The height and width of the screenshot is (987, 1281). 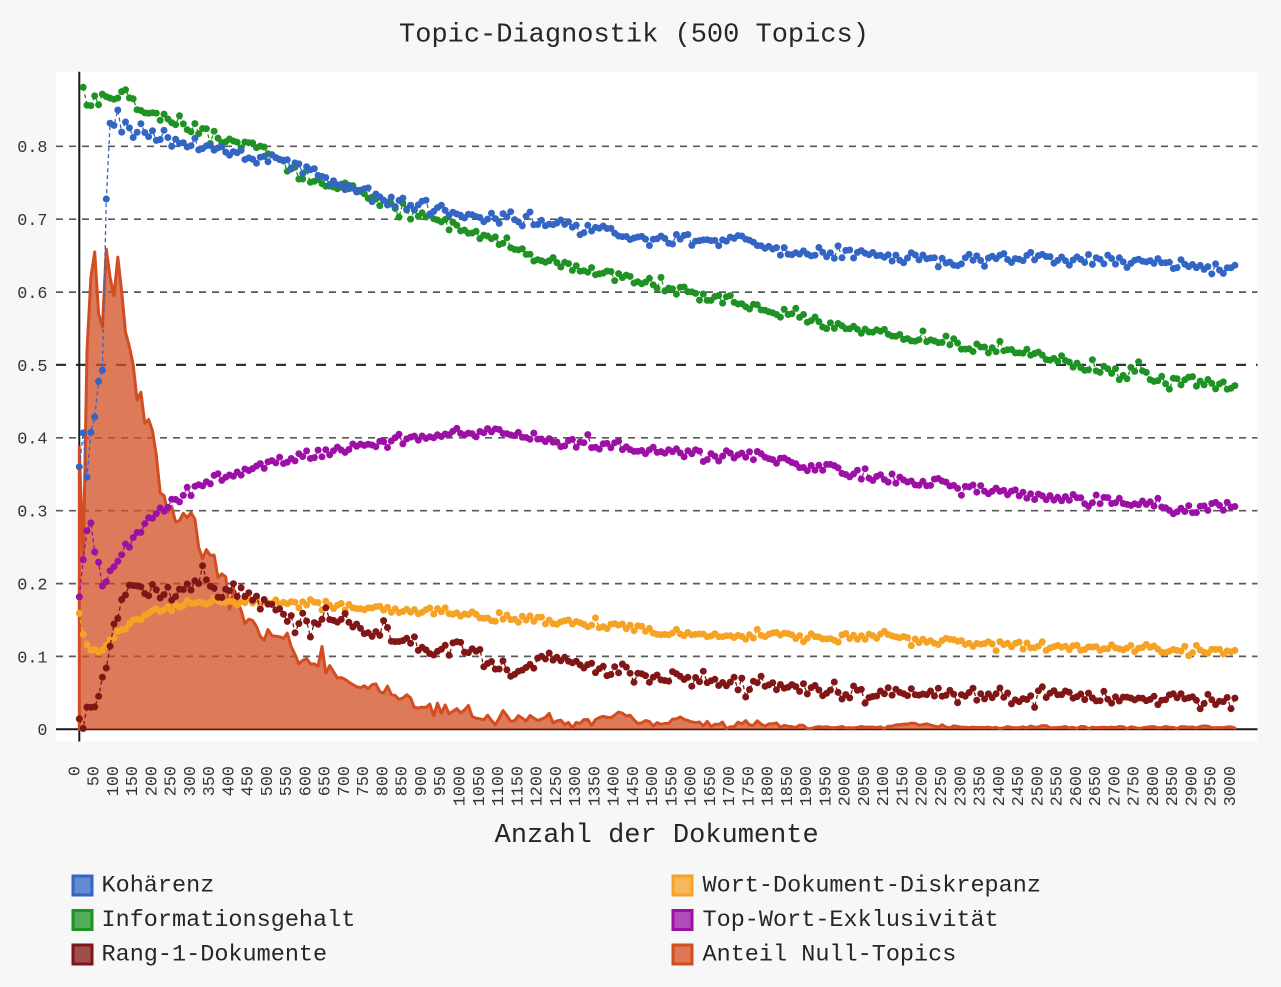 I want to click on svg-text: 2850, so click(x=1173, y=786).